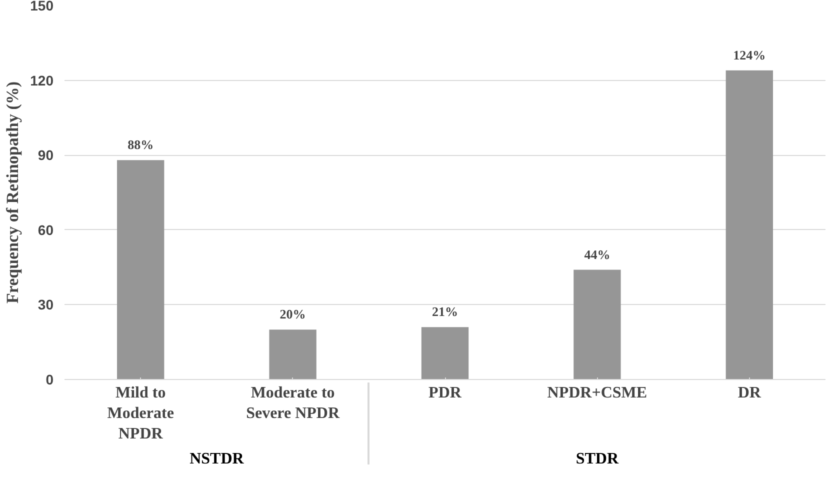  I want to click on y-tick-label: 150, so click(42, 7).